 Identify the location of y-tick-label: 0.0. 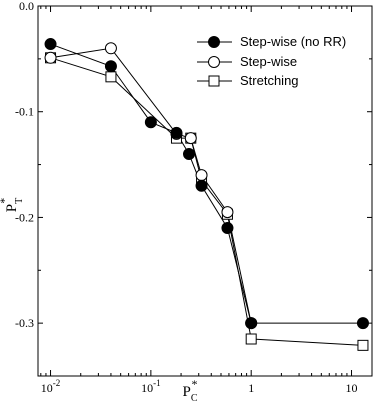
(26, 6).